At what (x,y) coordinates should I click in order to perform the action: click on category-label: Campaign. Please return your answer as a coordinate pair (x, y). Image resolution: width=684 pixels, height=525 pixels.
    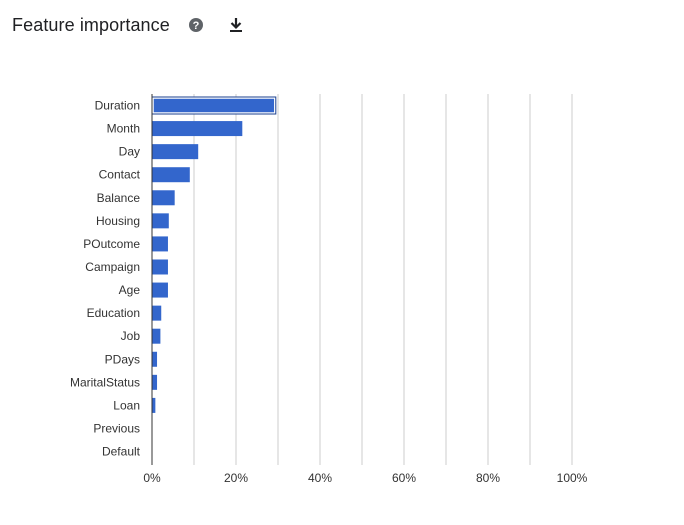
    Looking at the image, I should click on (112, 267).